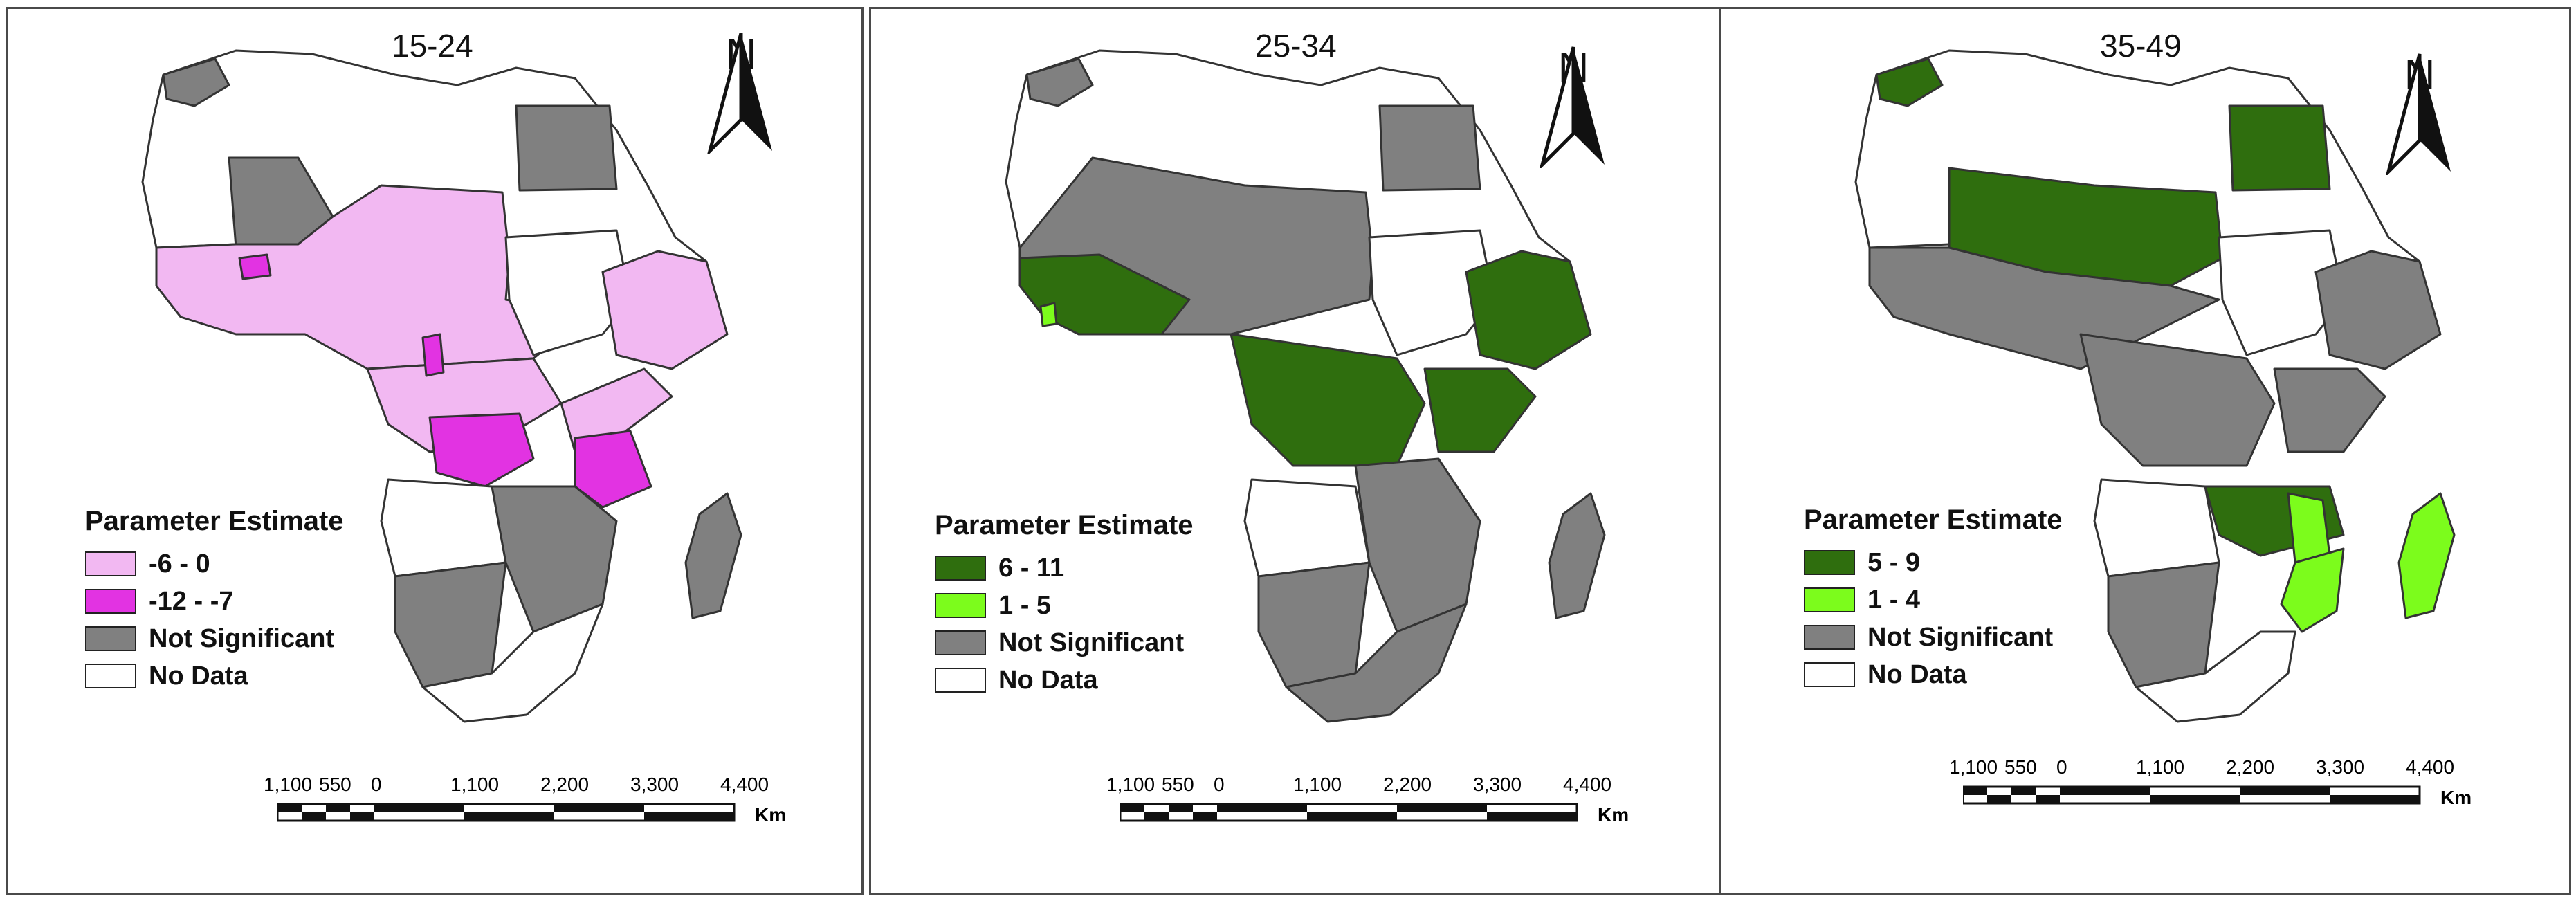 This screenshot has width=2576, height=903. What do you see at coordinates (2330, 410) in the screenshot?
I see `region-eastafrica-ns` at bounding box center [2330, 410].